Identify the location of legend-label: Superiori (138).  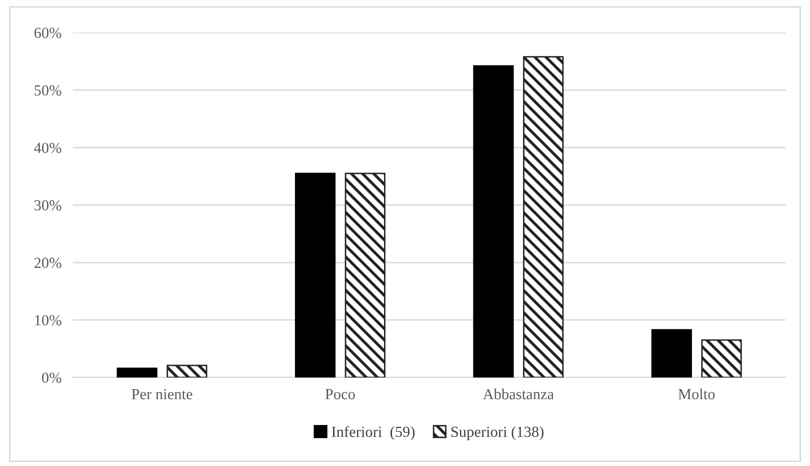
(497, 433).